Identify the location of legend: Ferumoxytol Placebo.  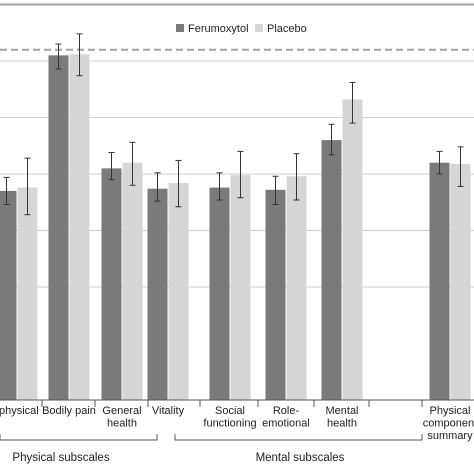
(241, 29).